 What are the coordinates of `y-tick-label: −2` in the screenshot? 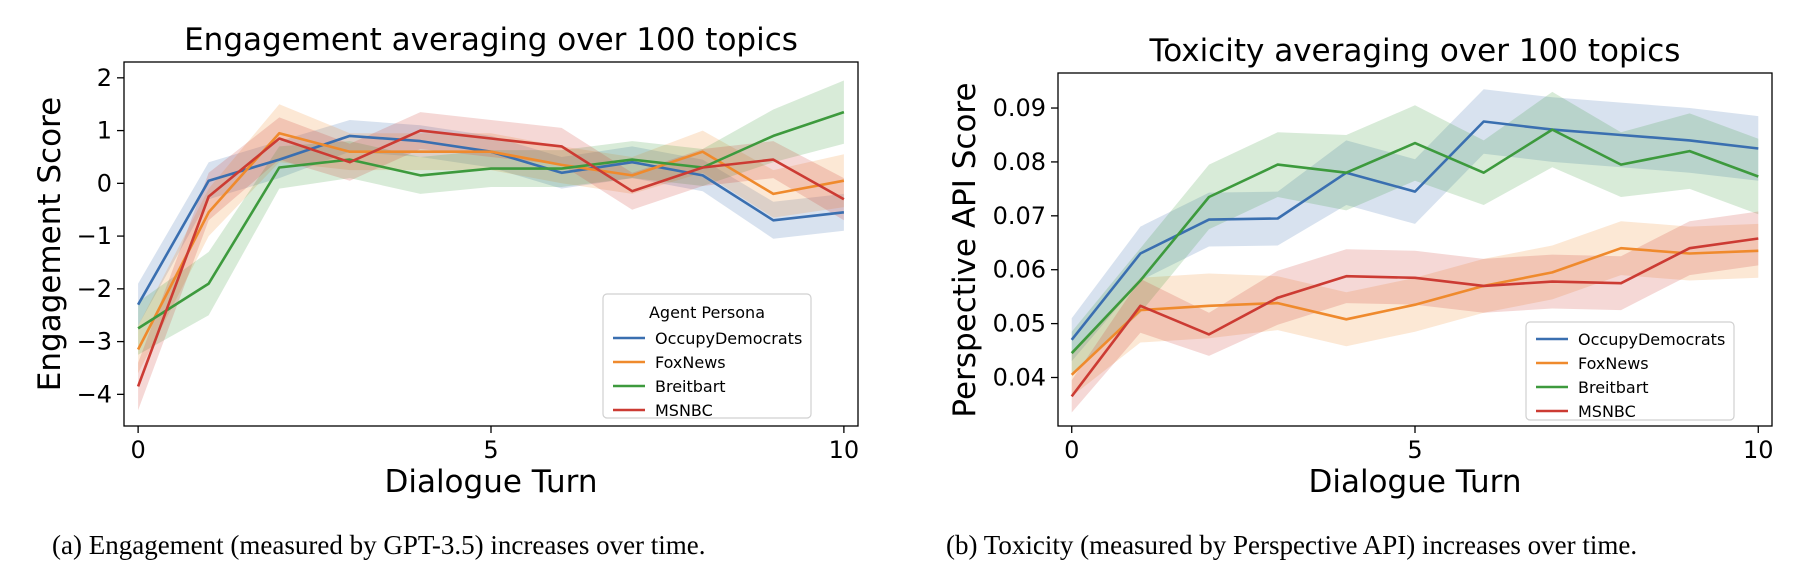 It's located at (94, 289).